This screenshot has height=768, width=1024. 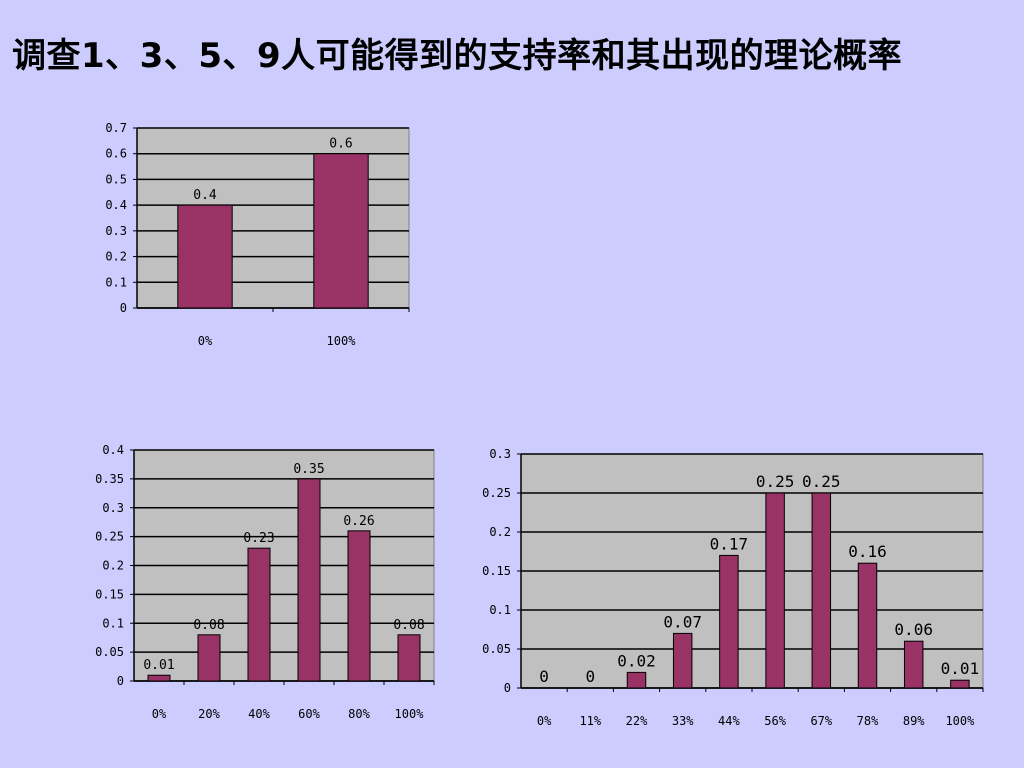 What do you see at coordinates (637, 721) in the screenshot?
I see `x-tick-label: 22%` at bounding box center [637, 721].